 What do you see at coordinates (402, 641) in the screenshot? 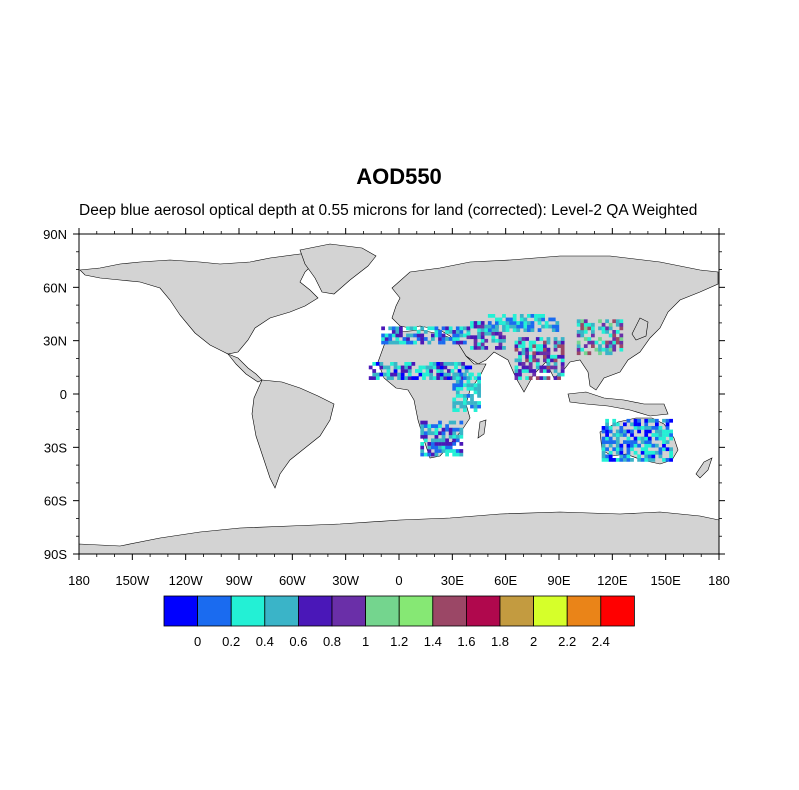
I see `colorbar-labels: 0 0.2 0.4 0.6 0.8 1 1.2 1.4 1.6 1.8 2 2.2 2.4` at bounding box center [402, 641].